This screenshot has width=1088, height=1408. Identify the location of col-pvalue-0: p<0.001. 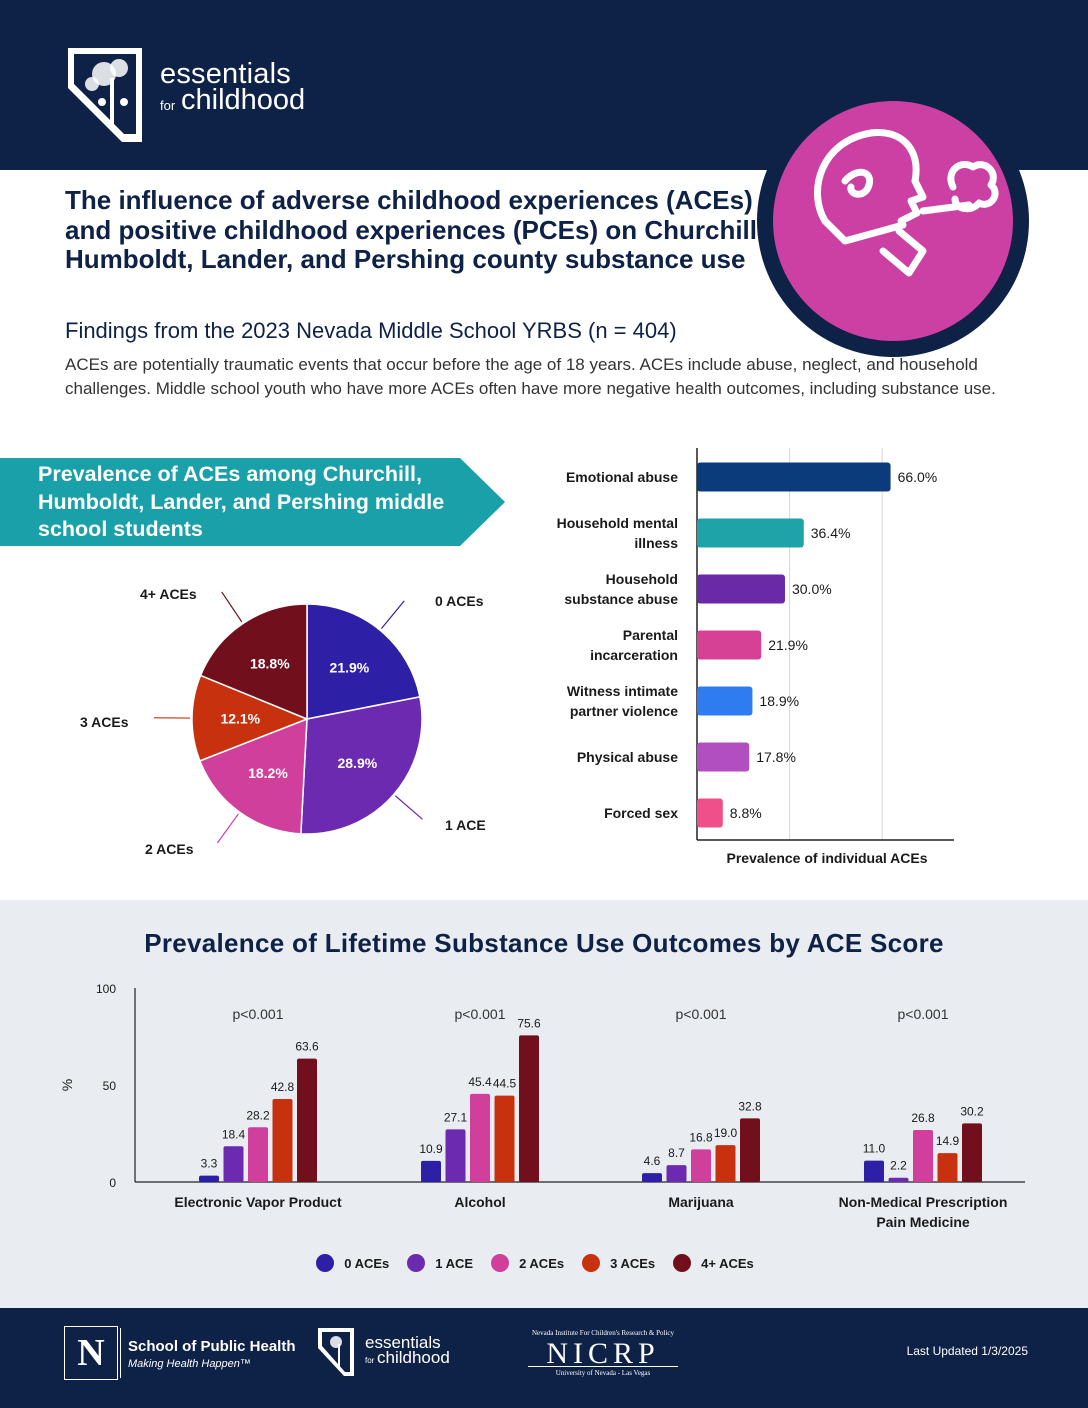
(258, 1014).